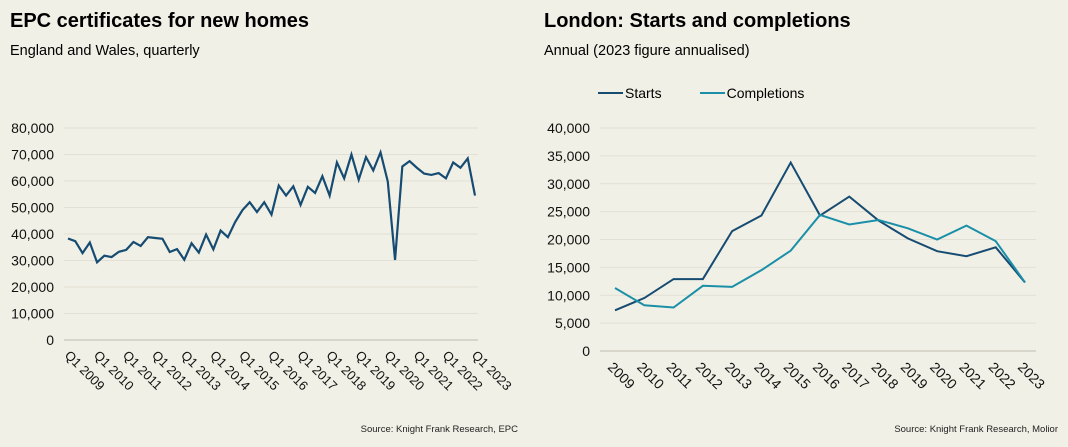 This screenshot has width=1068, height=447. I want to click on x-tick-label: 2012, so click(709, 375).